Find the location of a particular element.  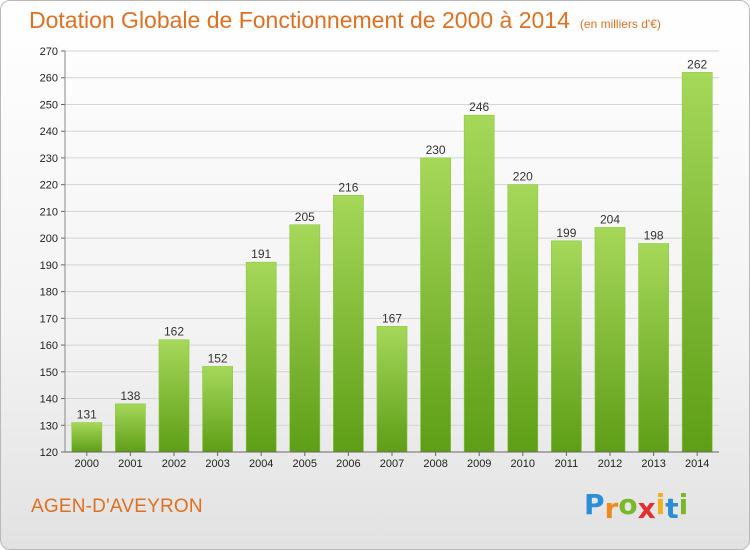

y-tick-label: 150 is located at coordinates (49, 373).